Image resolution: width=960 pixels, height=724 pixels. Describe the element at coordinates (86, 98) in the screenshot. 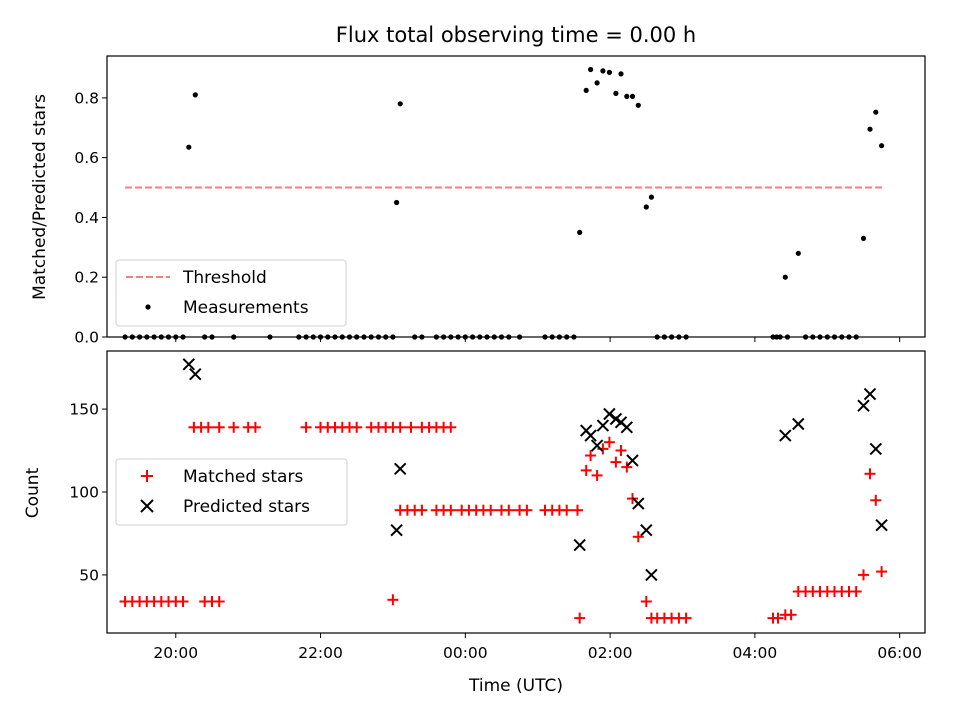

I see `top-y-tick-label: 0.8` at that location.